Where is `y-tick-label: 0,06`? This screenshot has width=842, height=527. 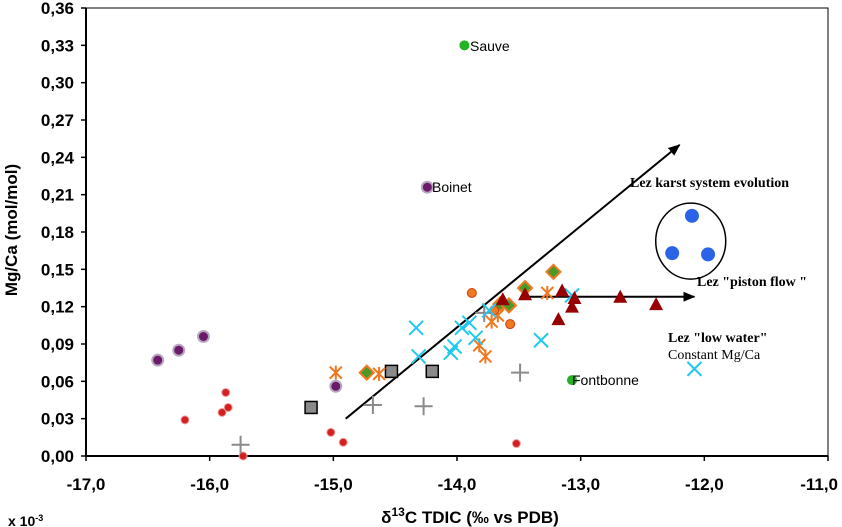 y-tick-label: 0,06 is located at coordinates (57, 381).